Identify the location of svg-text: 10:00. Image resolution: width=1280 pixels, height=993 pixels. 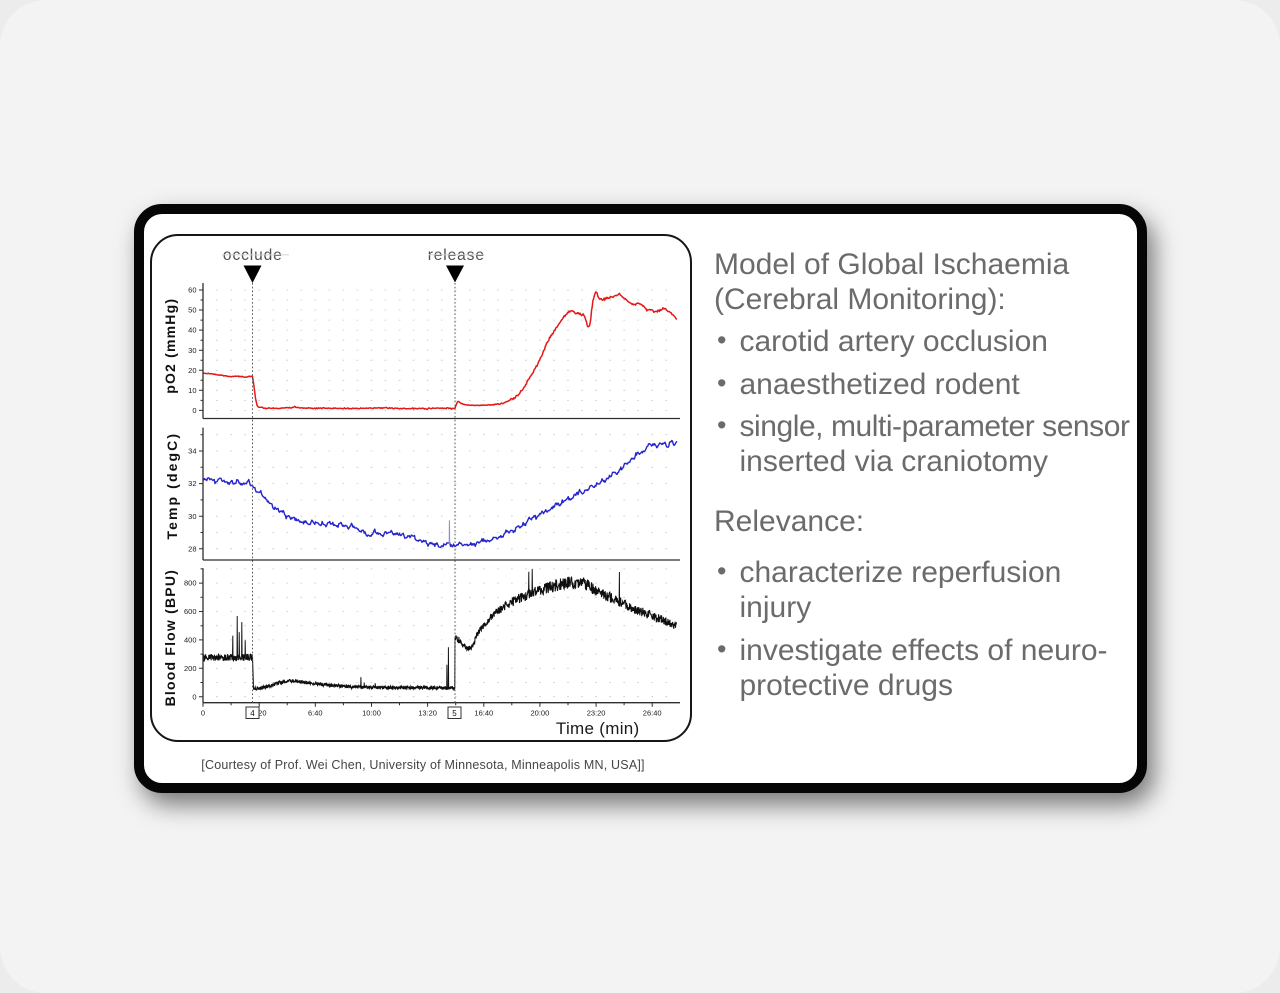
(371, 713).